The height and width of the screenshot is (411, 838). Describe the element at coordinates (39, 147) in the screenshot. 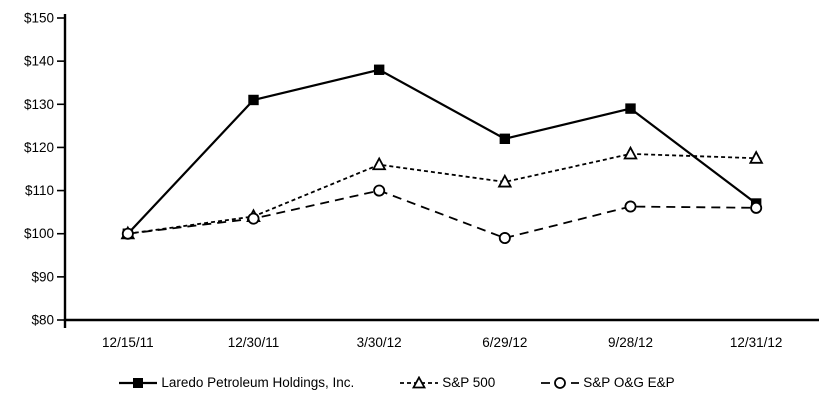

I see `y-tick-label: $120` at that location.